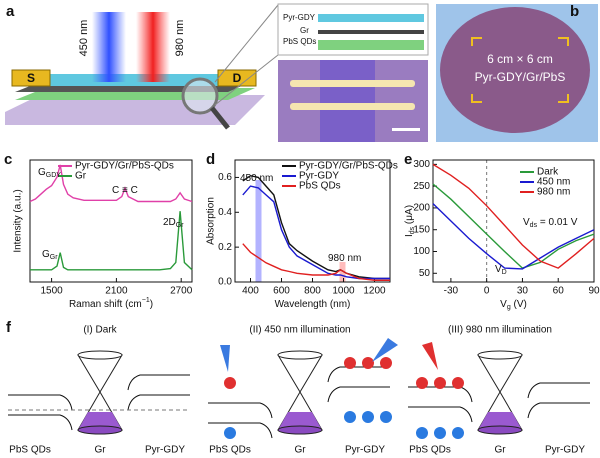  I want to click on y-tick-label: 0.6, so click(225, 177).